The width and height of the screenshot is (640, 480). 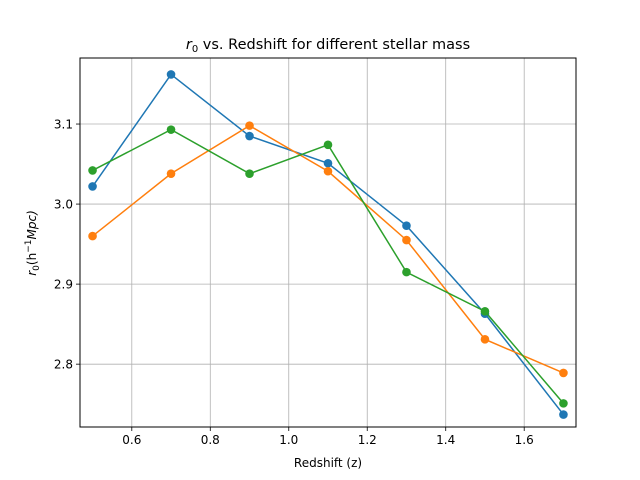 I want to click on x-tick-label: 1.2, so click(x=367, y=440).